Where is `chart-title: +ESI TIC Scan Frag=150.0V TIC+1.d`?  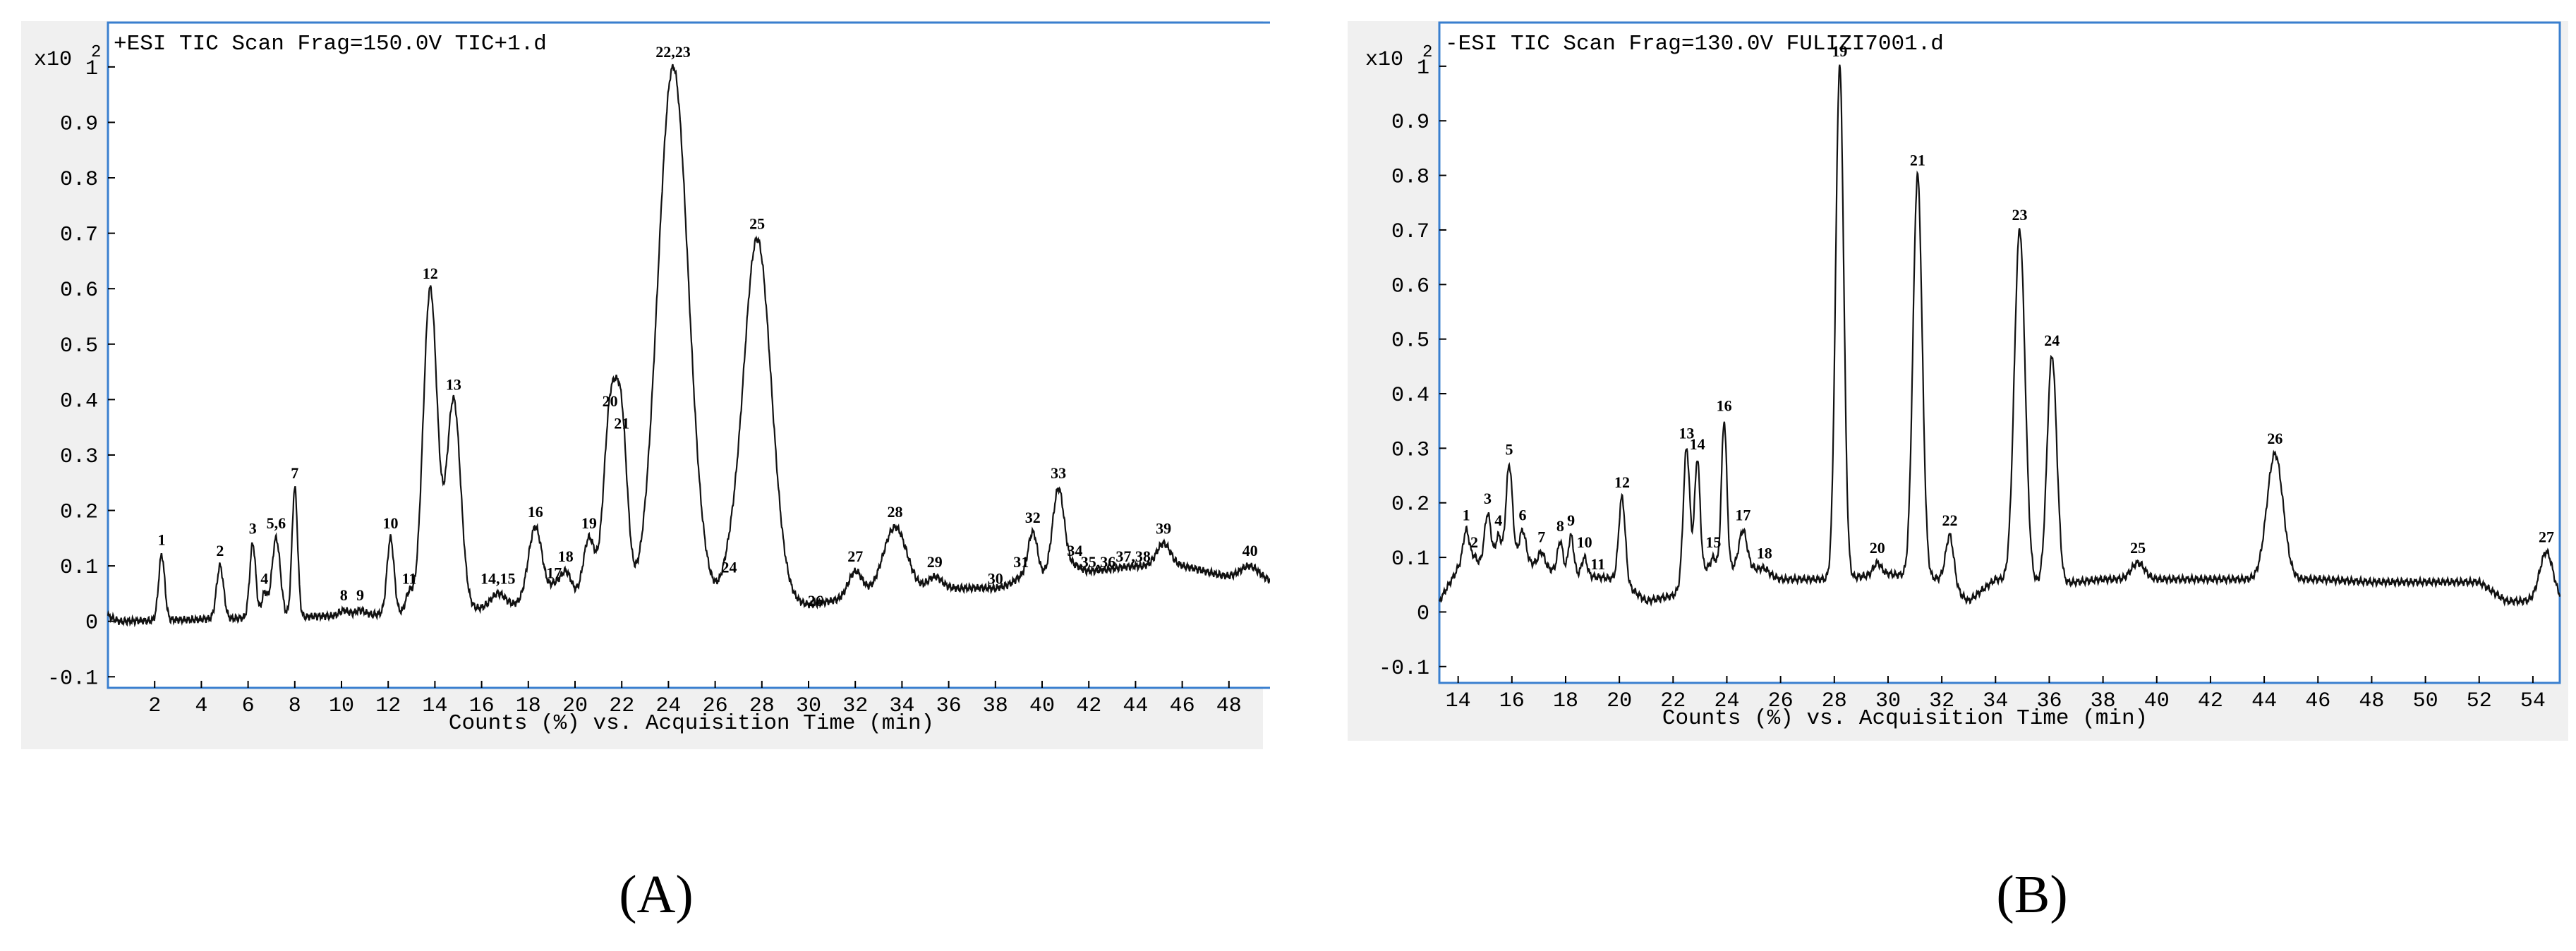 chart-title: +ESI TIC Scan Frag=150.0V TIC+1.d is located at coordinates (331, 44).